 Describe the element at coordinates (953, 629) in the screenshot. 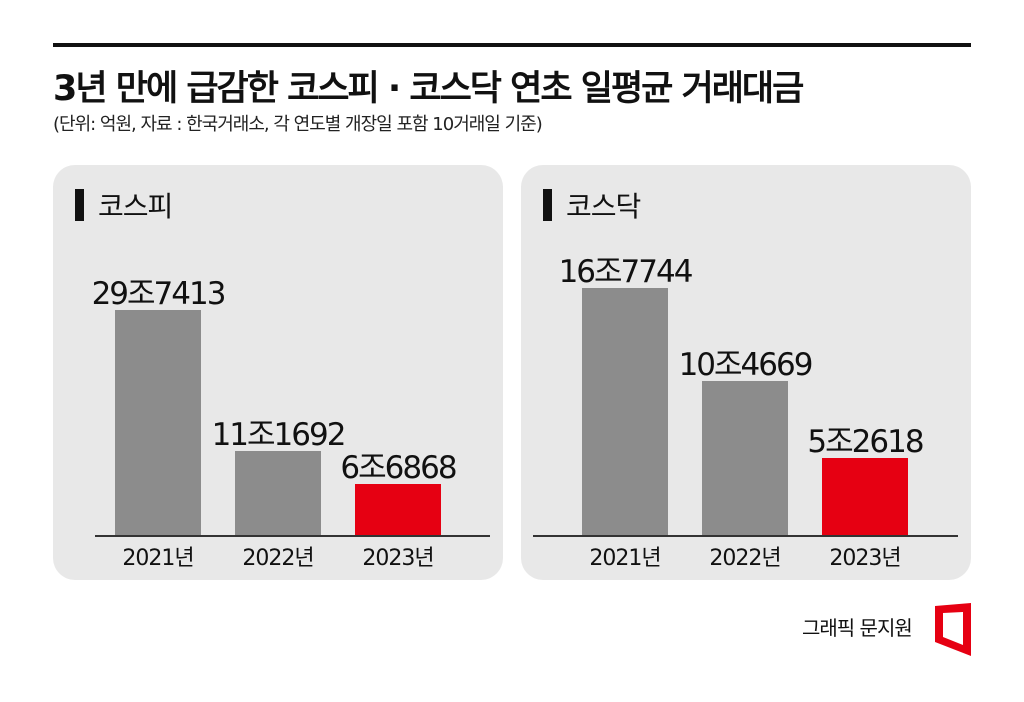

I see `logo-icon` at that location.